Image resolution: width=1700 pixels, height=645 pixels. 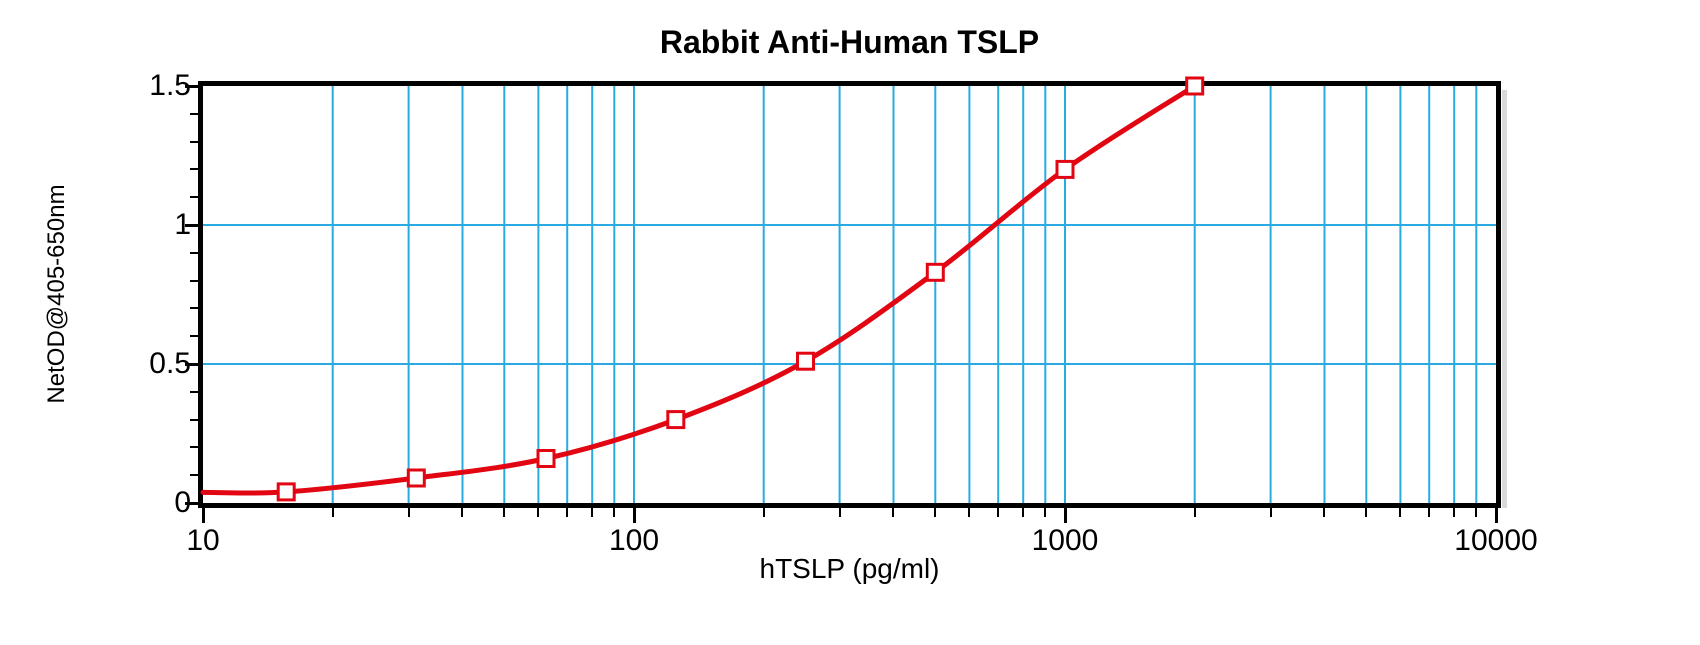 What do you see at coordinates (1504, 299) in the screenshot?
I see `plot-box-shadow` at bounding box center [1504, 299].